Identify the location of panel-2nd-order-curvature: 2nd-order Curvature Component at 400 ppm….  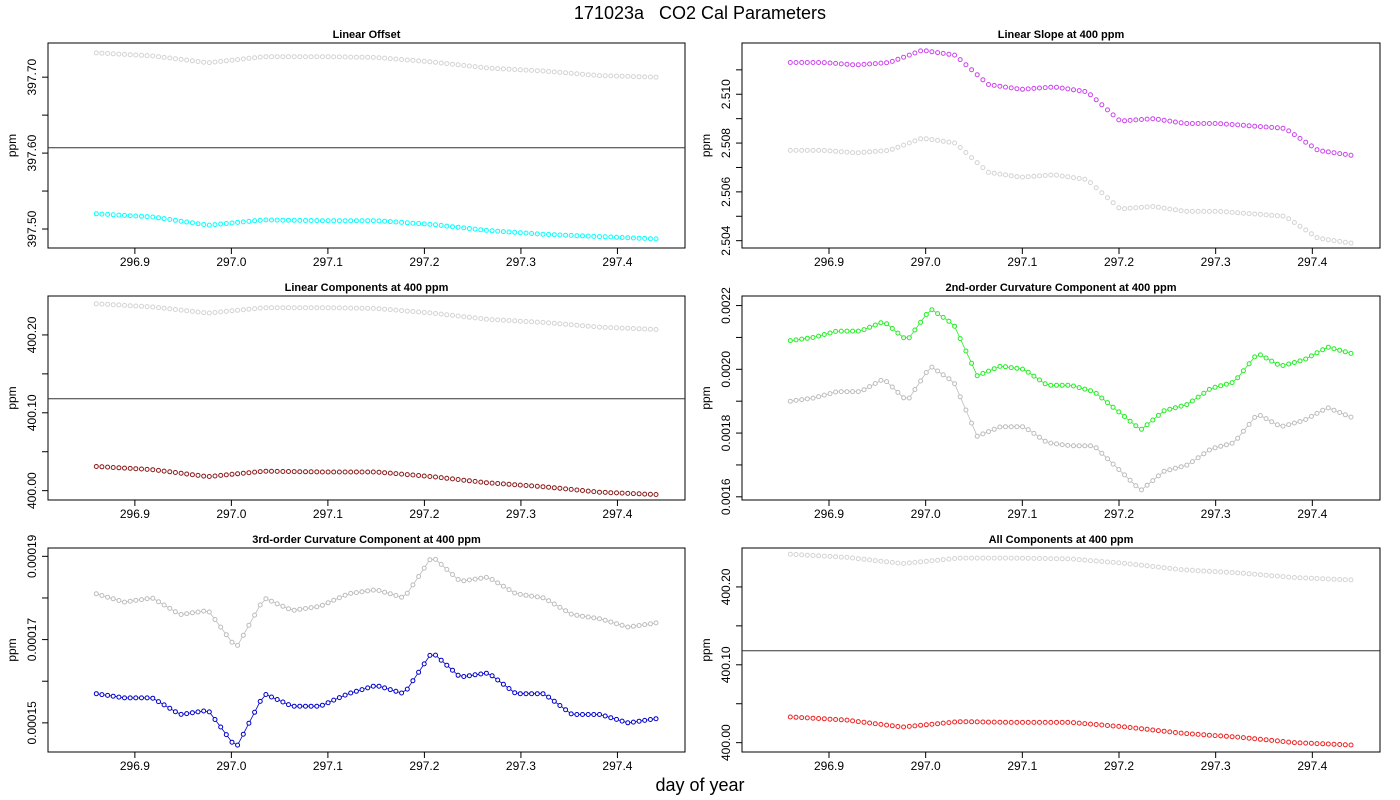
(1040, 401).